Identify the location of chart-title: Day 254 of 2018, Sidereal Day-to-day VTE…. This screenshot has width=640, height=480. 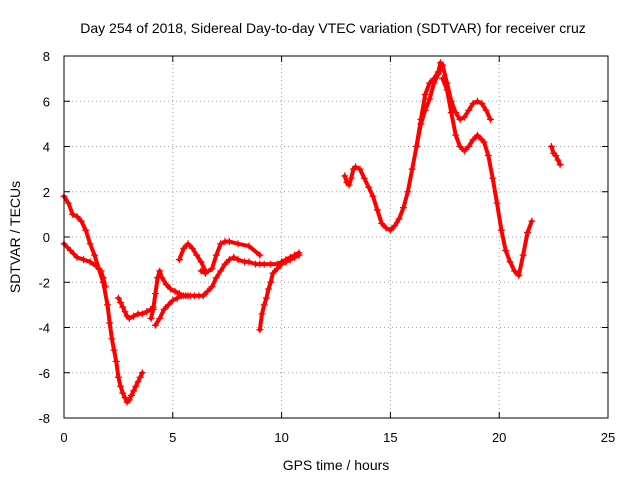
(333, 28).